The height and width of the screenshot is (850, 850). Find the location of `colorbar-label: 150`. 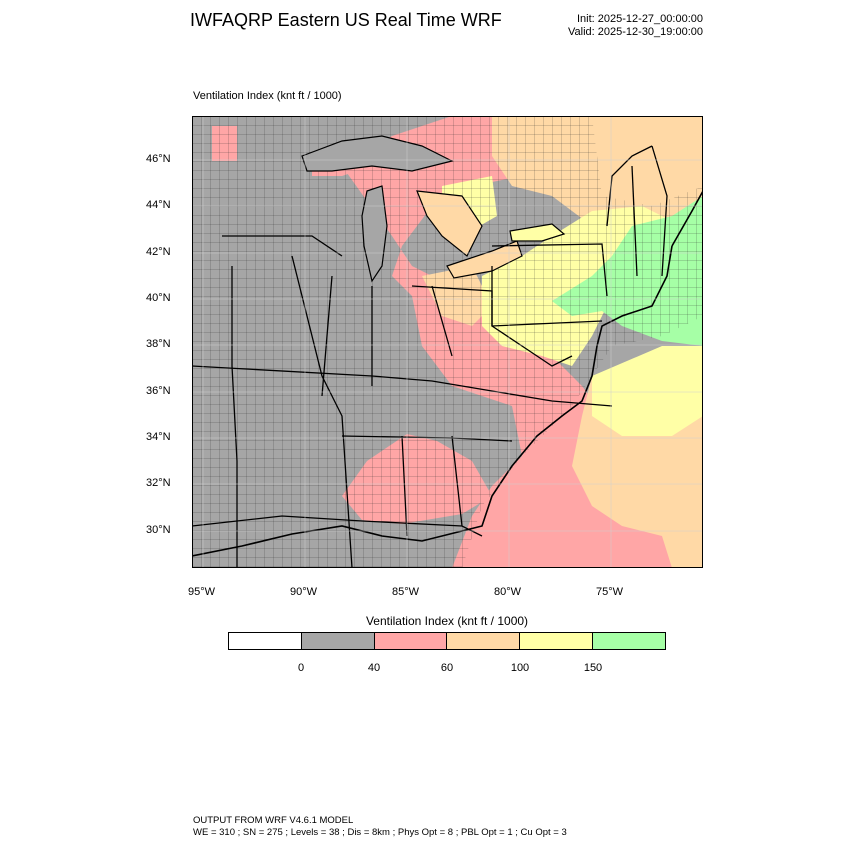

colorbar-label: 150 is located at coordinates (593, 668).